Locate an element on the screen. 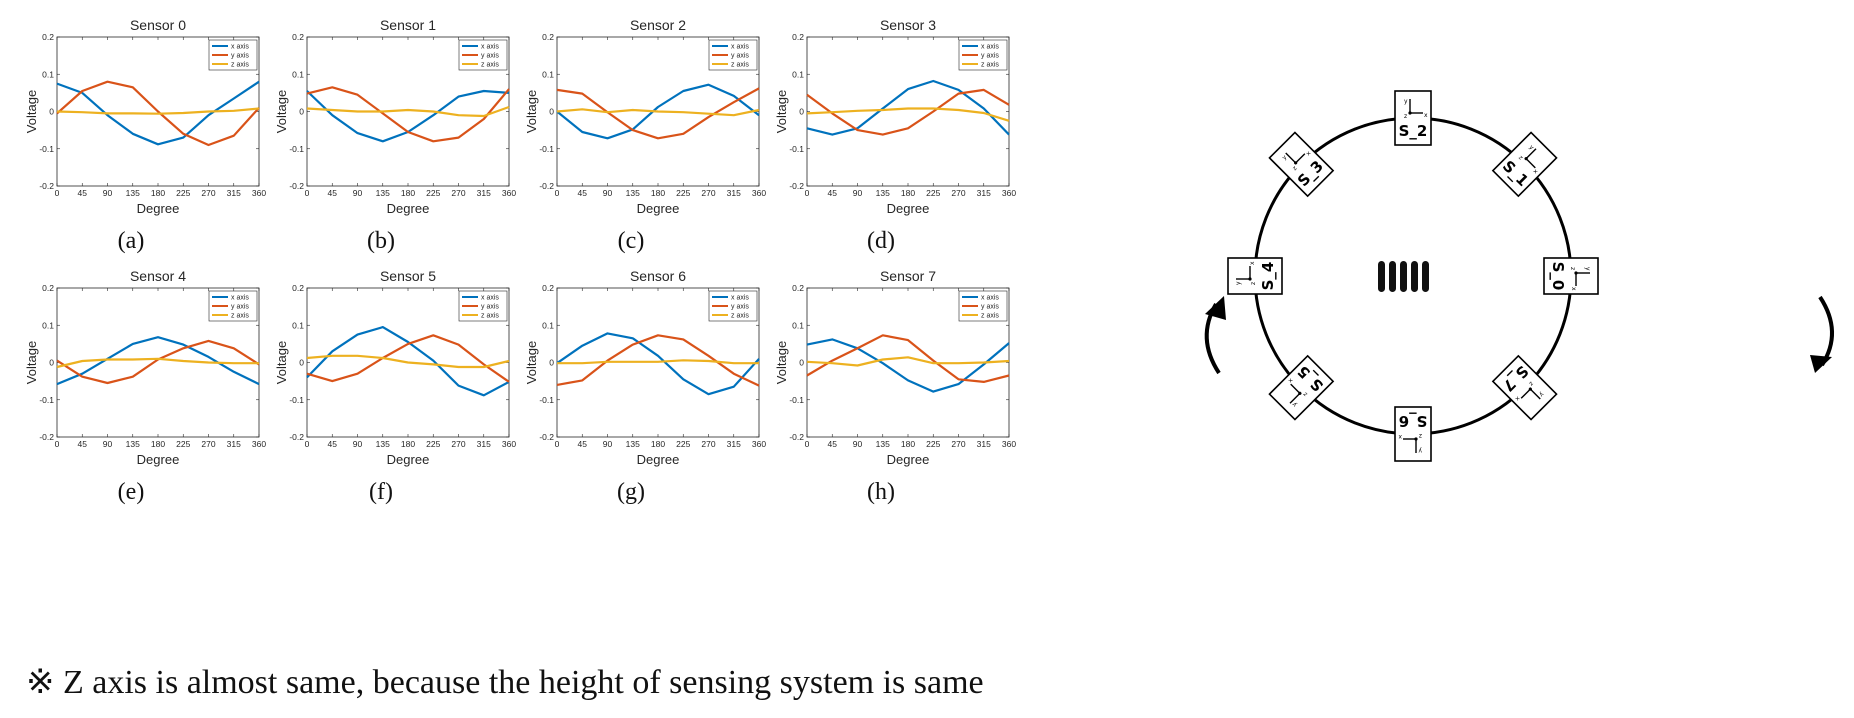 The width and height of the screenshot is (1854, 718). chart-title: Sensor 3 is located at coordinates (908, 25).